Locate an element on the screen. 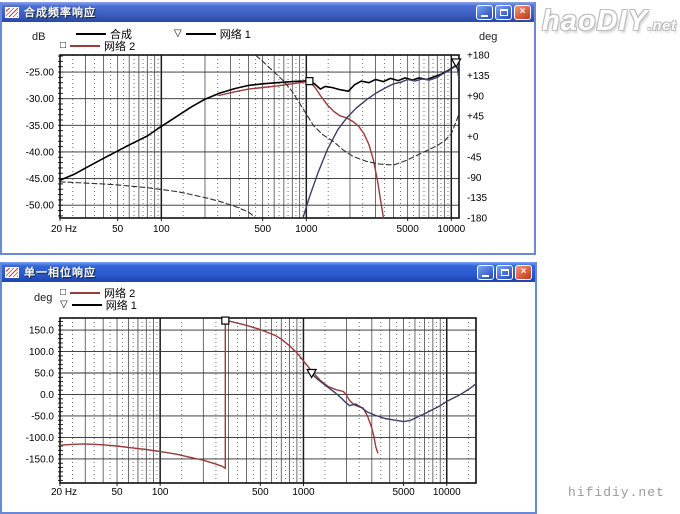  titlebar: 单一相位响应 × is located at coordinates (268, 272).